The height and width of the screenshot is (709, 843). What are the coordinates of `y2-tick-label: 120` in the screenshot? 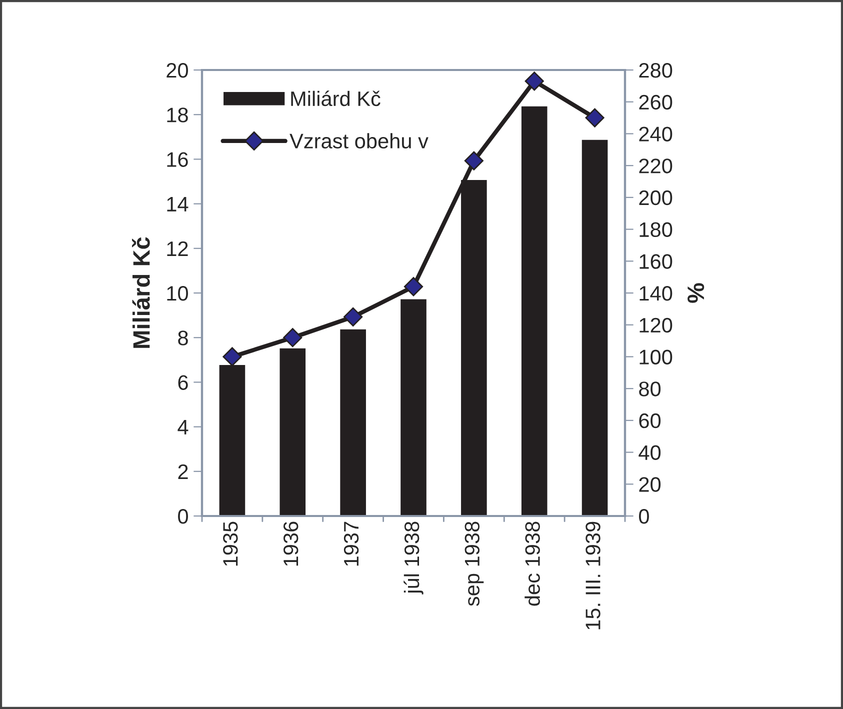 It's located at (656, 325).